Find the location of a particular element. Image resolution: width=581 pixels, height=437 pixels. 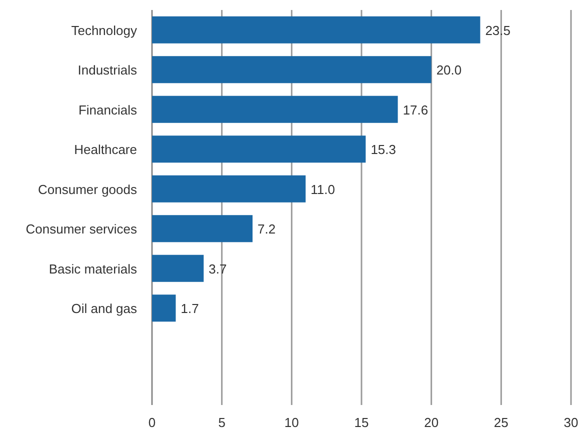

y-tick-label: Healthcare is located at coordinates (105, 150).